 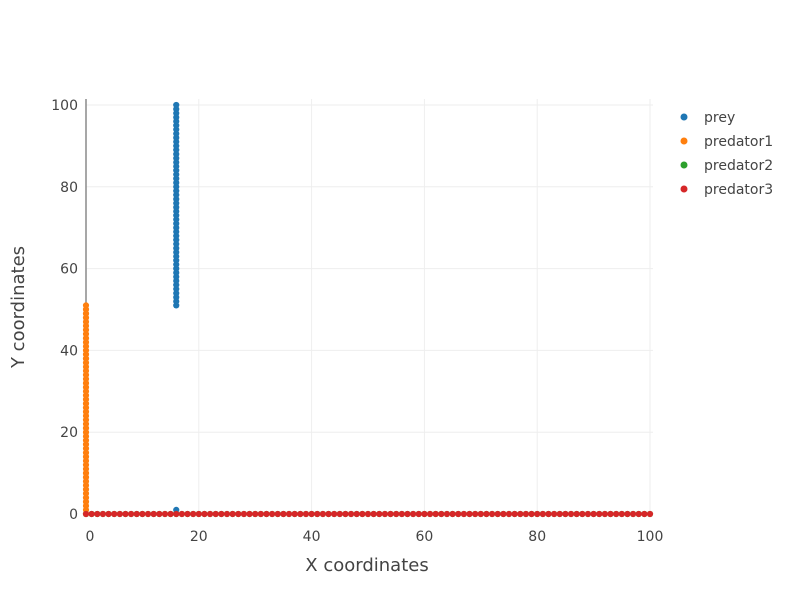 I want to click on legend-item-predator2: predator2, so click(x=727, y=166).